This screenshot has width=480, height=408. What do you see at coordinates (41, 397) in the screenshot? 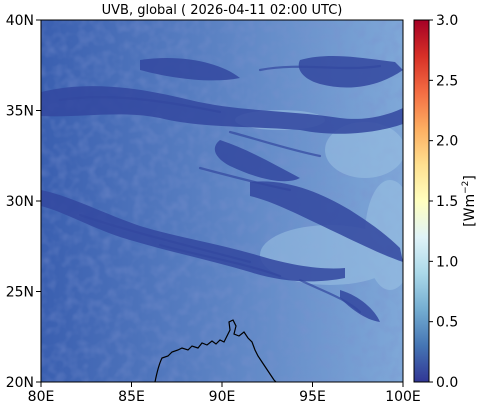
I see `x-tick-label: 80E` at bounding box center [41, 397].